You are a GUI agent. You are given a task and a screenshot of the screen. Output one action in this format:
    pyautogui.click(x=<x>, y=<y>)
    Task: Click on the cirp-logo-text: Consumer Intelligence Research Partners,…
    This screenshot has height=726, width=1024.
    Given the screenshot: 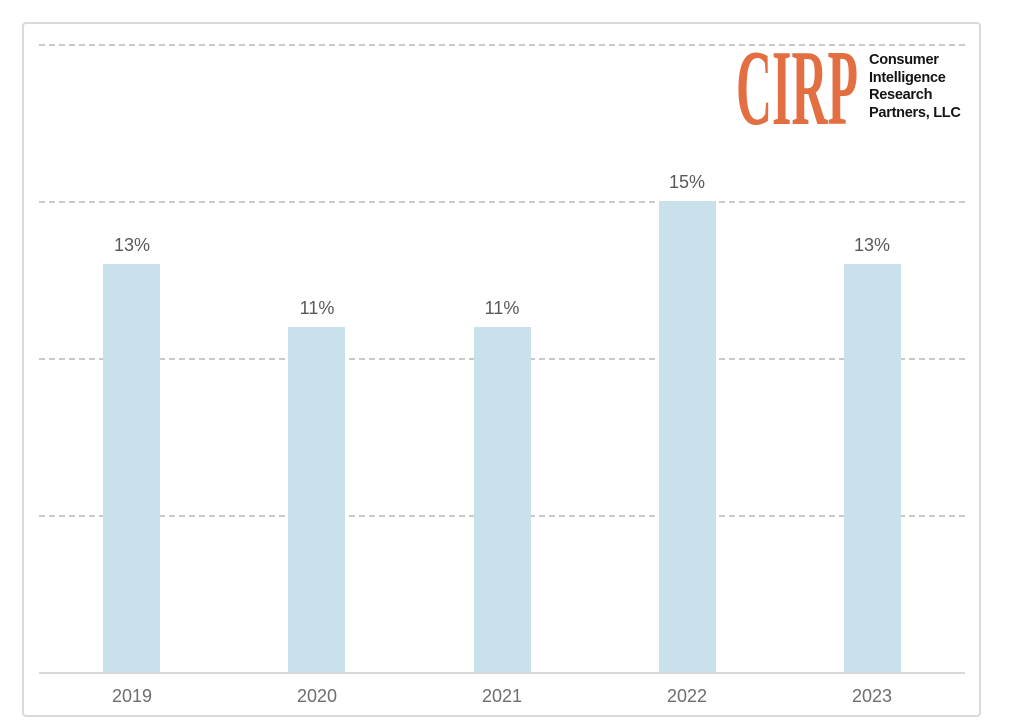 What is the action you would take?
    pyautogui.click(x=916, y=84)
    